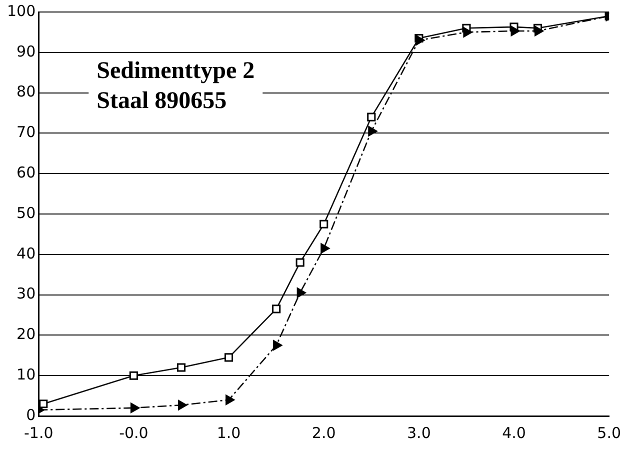  I want to click on y-tick-label: 80, so click(26, 91).